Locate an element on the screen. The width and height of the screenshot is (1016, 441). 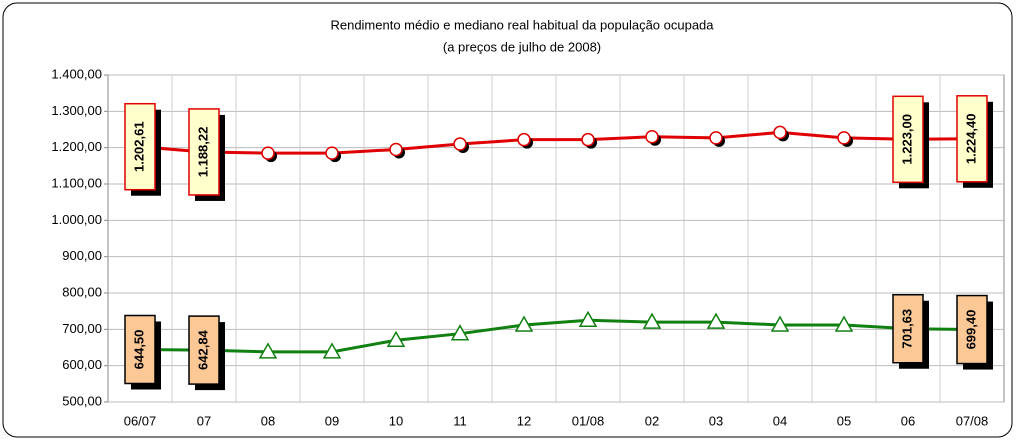
x-tick-label: 12 is located at coordinates (524, 420).